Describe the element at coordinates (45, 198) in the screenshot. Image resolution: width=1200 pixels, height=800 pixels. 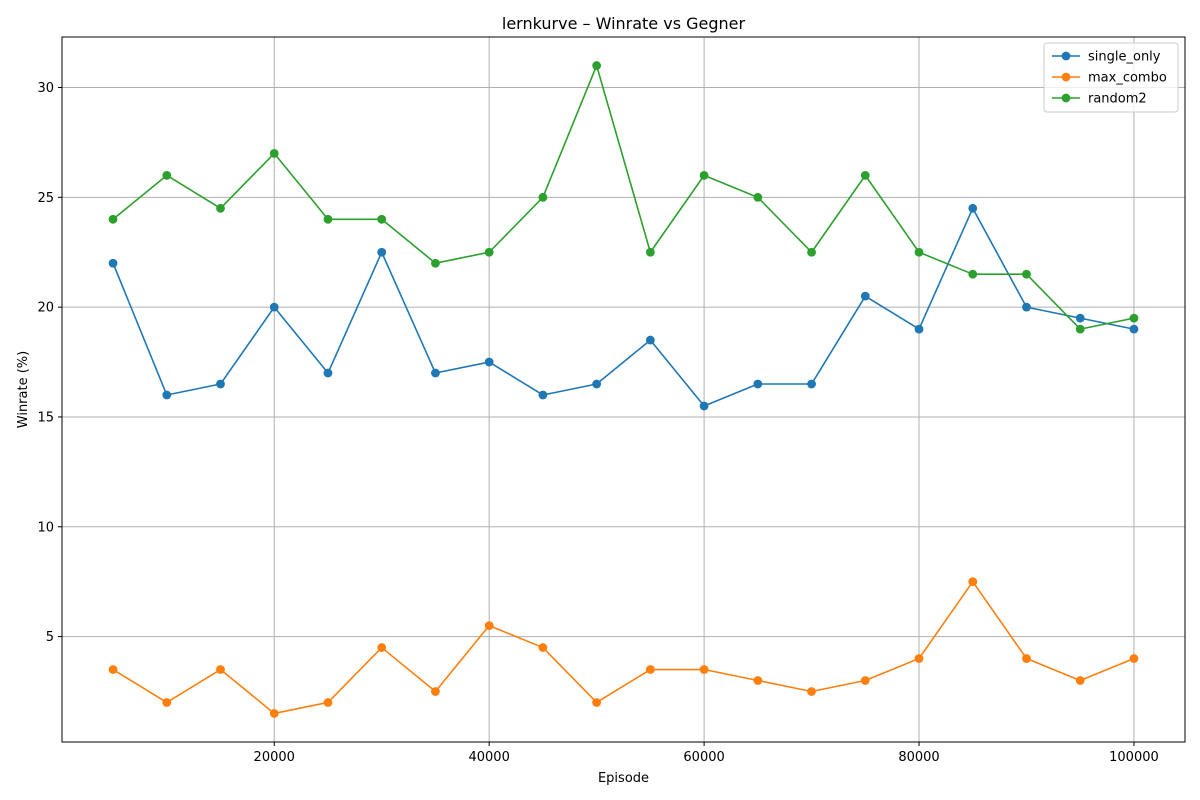
I see `y-tick-label: 25` at that location.